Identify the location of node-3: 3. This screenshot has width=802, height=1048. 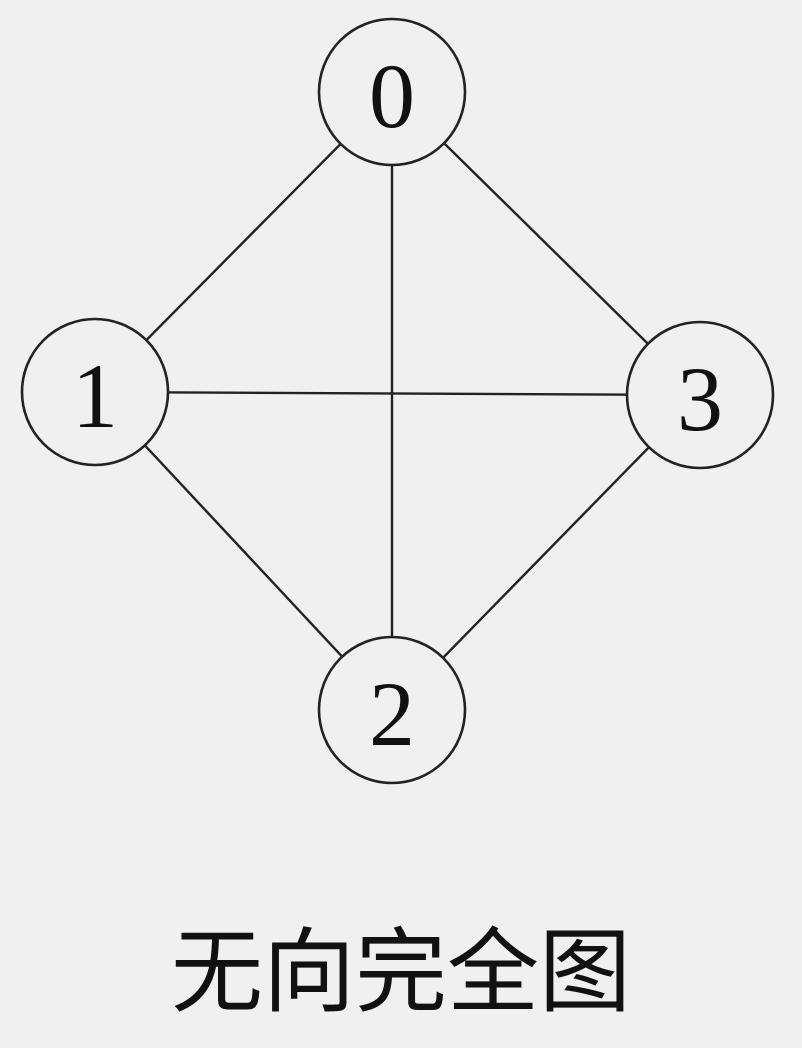
(700, 395).